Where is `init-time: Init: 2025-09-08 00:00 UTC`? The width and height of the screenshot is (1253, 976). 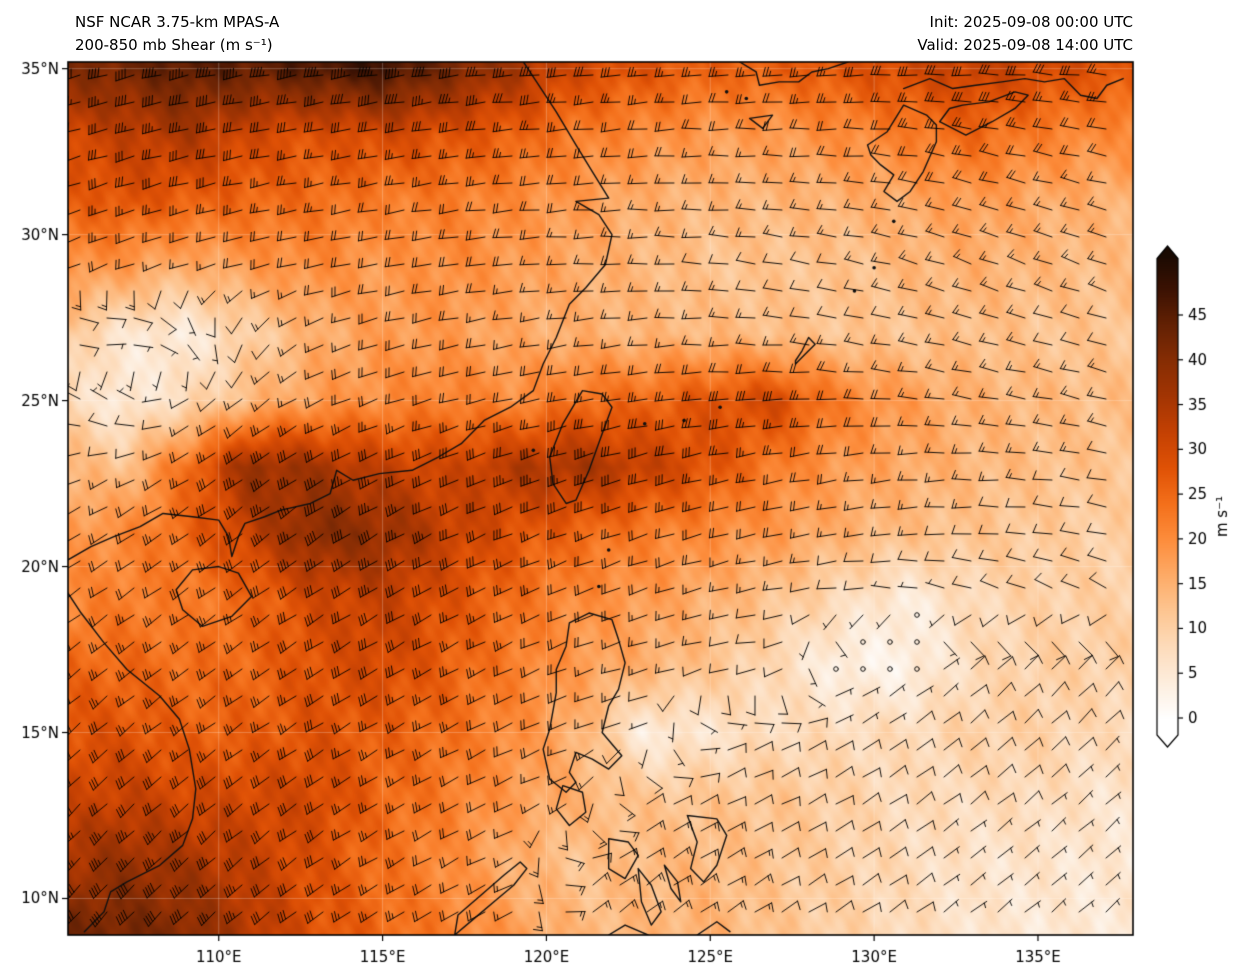 init-time: Init: 2025-09-08 00:00 UTC is located at coordinates (1031, 22).